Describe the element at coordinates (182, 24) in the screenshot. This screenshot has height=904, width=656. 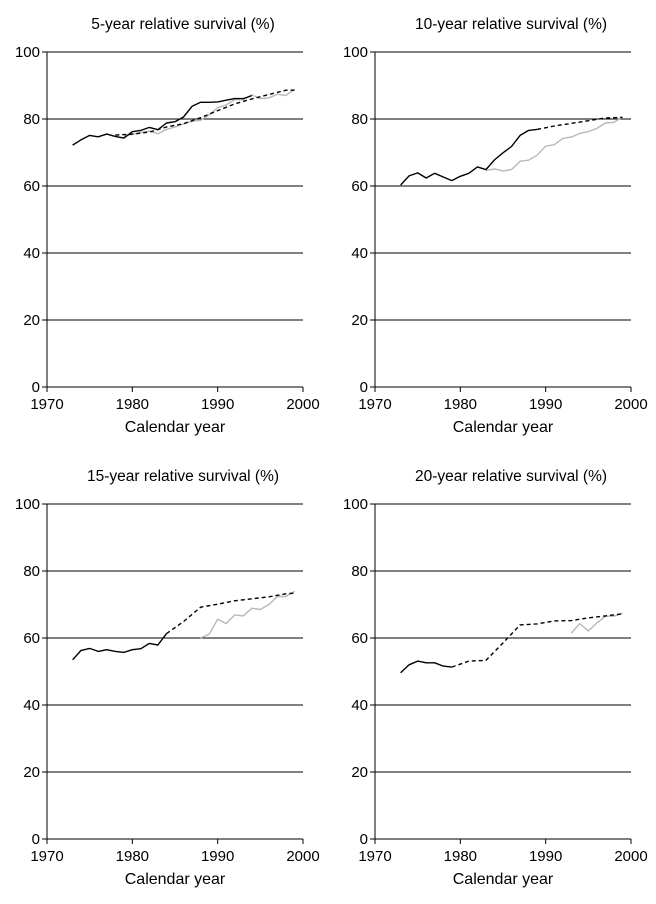
I see `chart-title: 5-year relative survival (%)` at that location.